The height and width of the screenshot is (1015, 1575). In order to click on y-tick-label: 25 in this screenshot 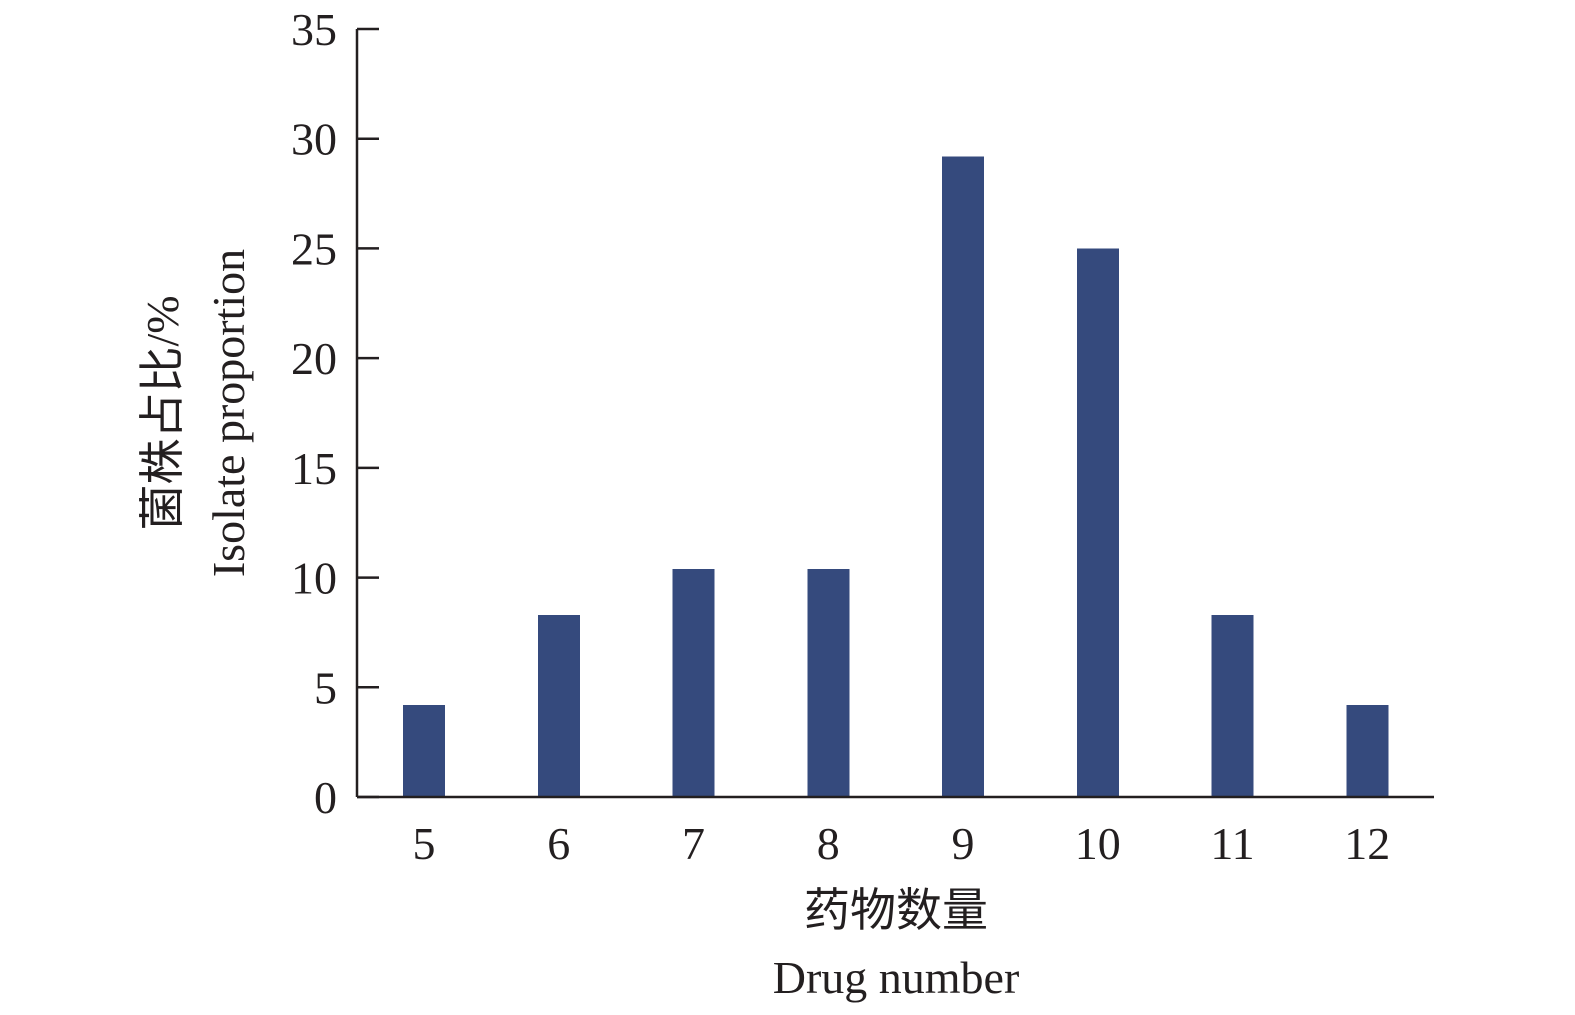, I will do `click(314, 248)`.